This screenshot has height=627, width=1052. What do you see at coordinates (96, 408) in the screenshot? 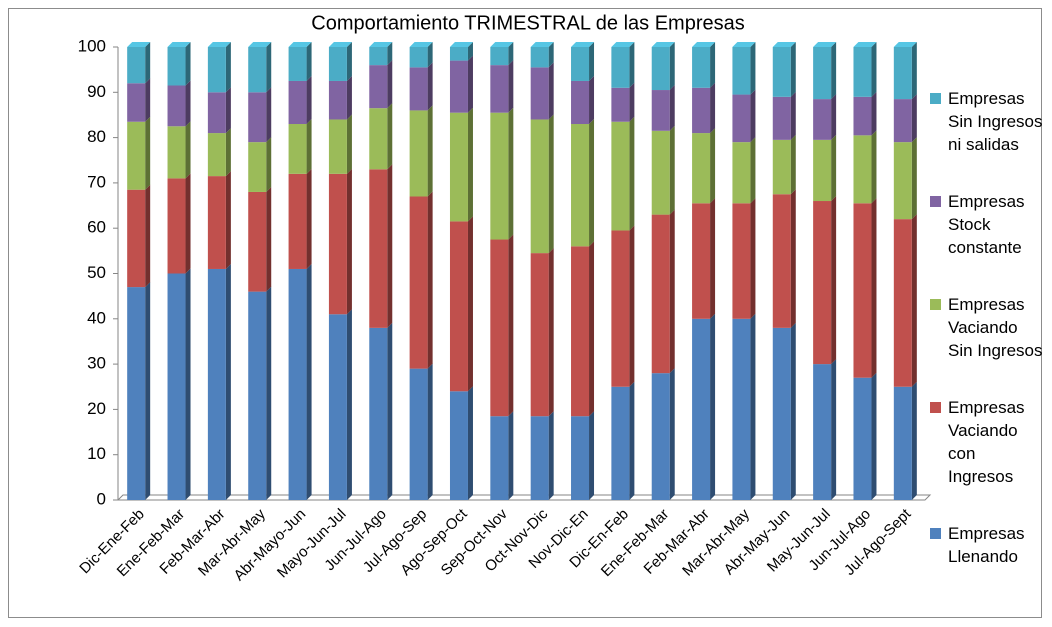
I see `y-tick-label: 20` at bounding box center [96, 408].